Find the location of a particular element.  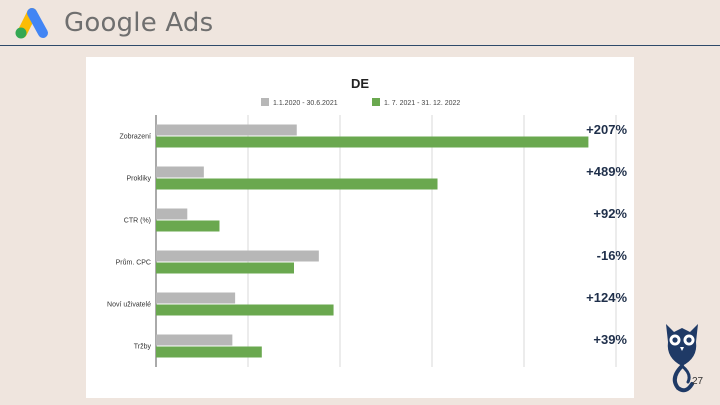

change-label: +124% is located at coordinates (606, 297).